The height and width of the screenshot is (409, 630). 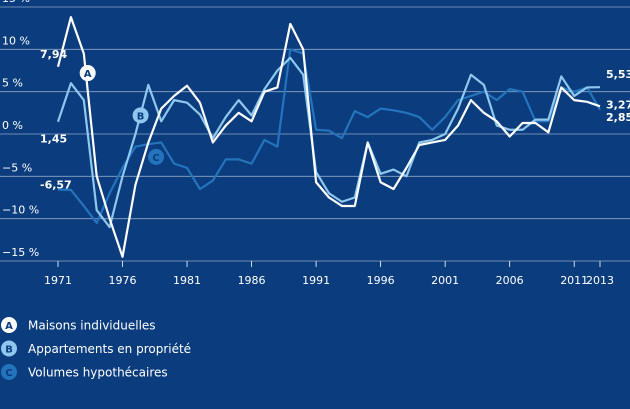 What do you see at coordinates (618, 74) in the screenshot?
I see `value-label: 5,53` at bounding box center [618, 74].